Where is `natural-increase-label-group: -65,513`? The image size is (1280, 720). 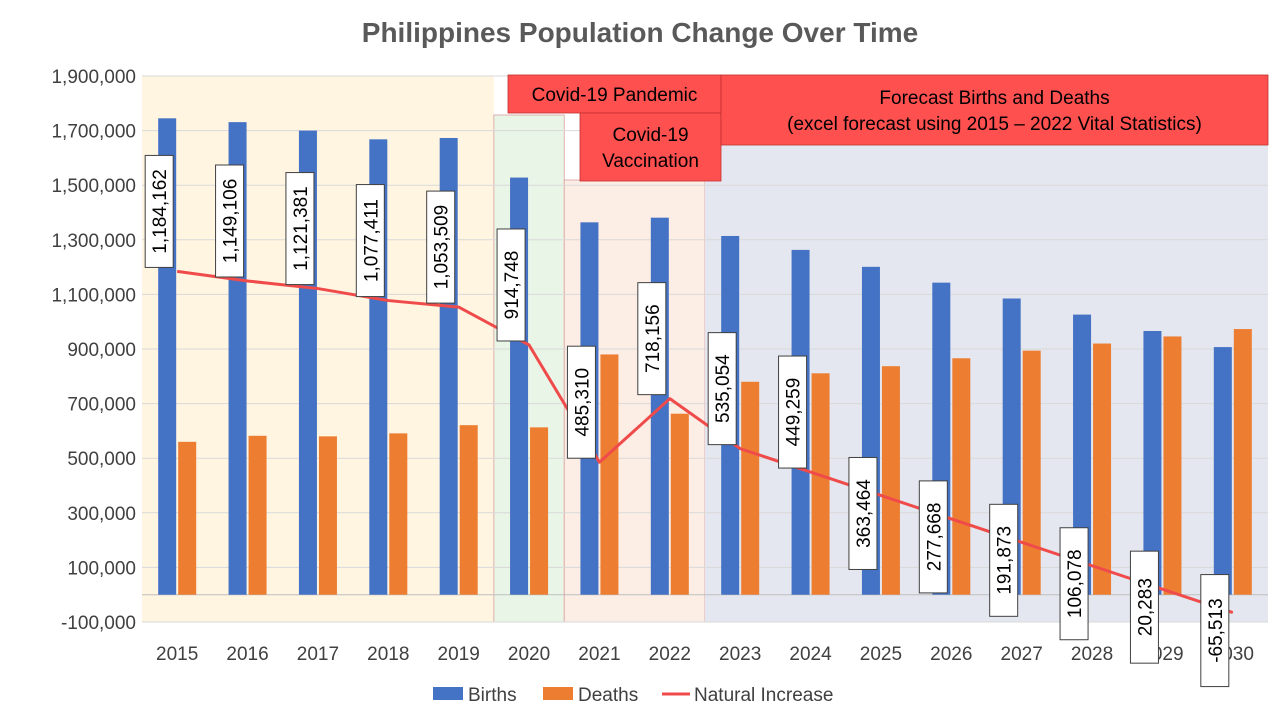
natural-increase-label-group: -65,513 is located at coordinates (1215, 631).